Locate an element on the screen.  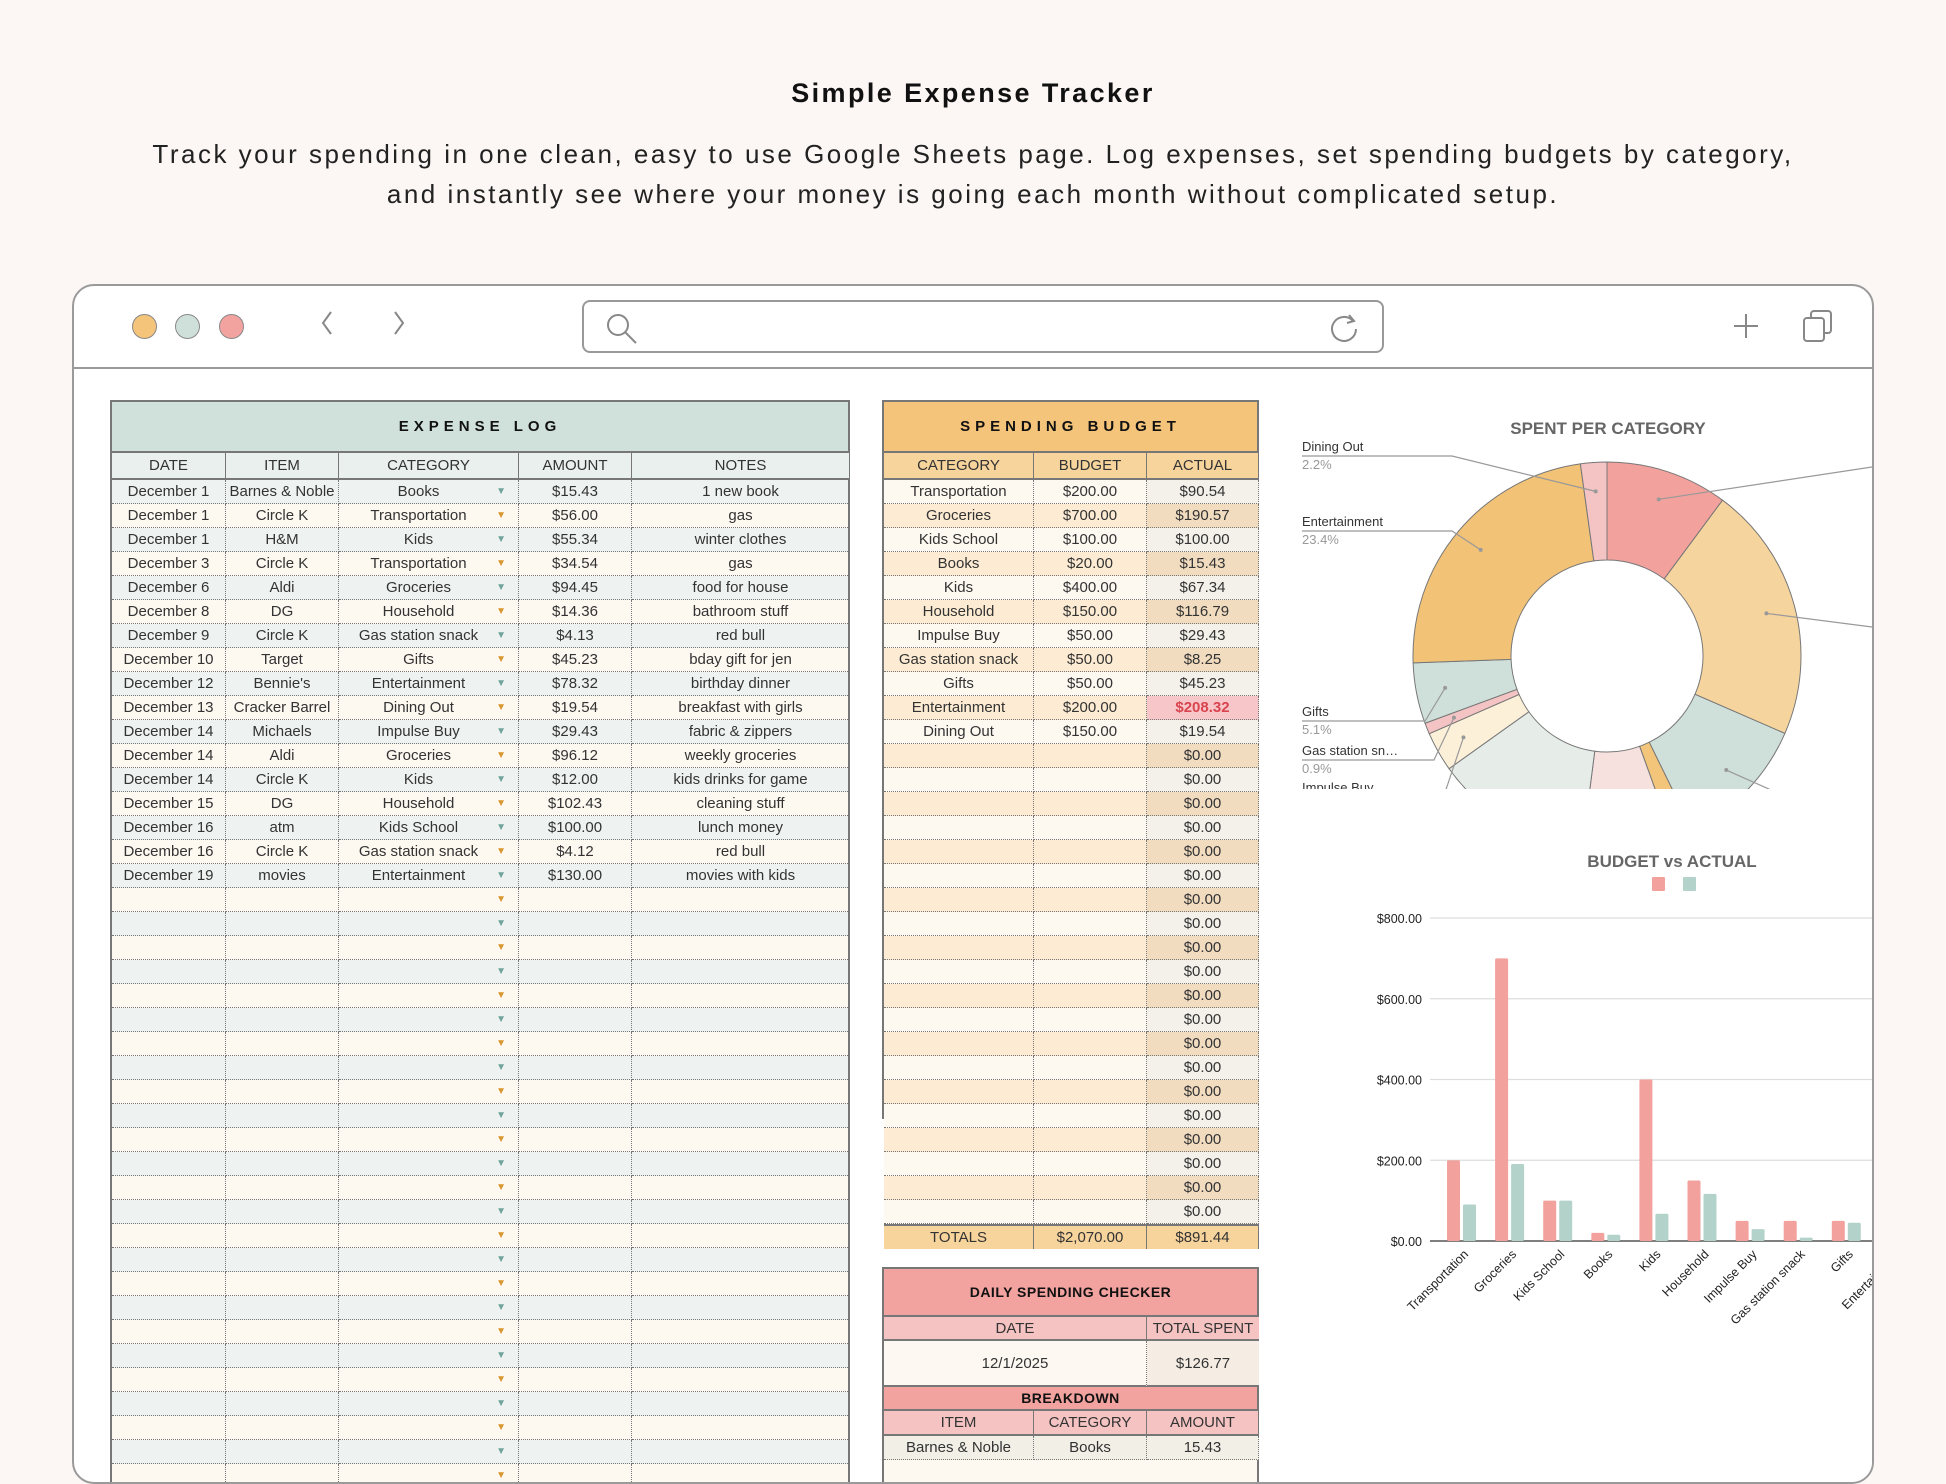
chevron-right-icon is located at coordinates (399, 327).